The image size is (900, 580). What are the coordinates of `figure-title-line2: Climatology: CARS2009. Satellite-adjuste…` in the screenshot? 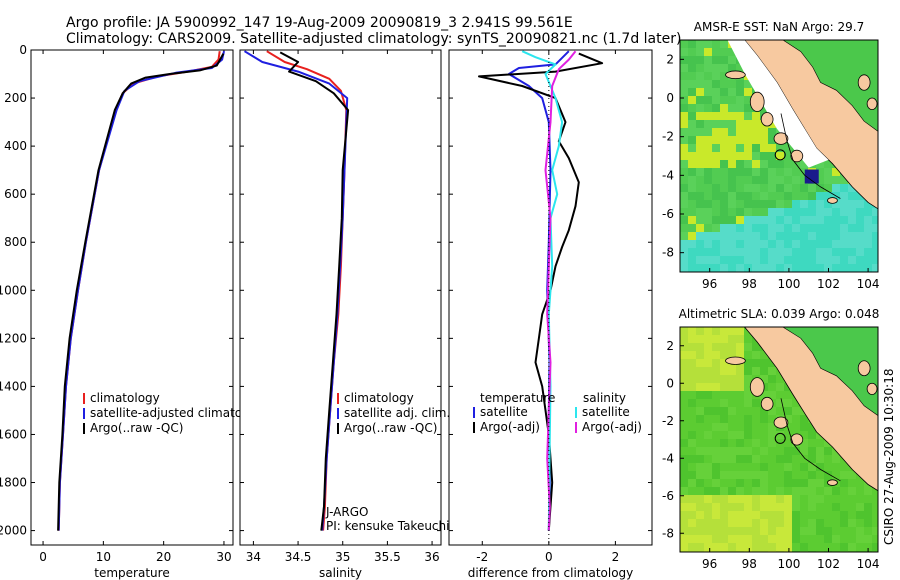 It's located at (373, 39).